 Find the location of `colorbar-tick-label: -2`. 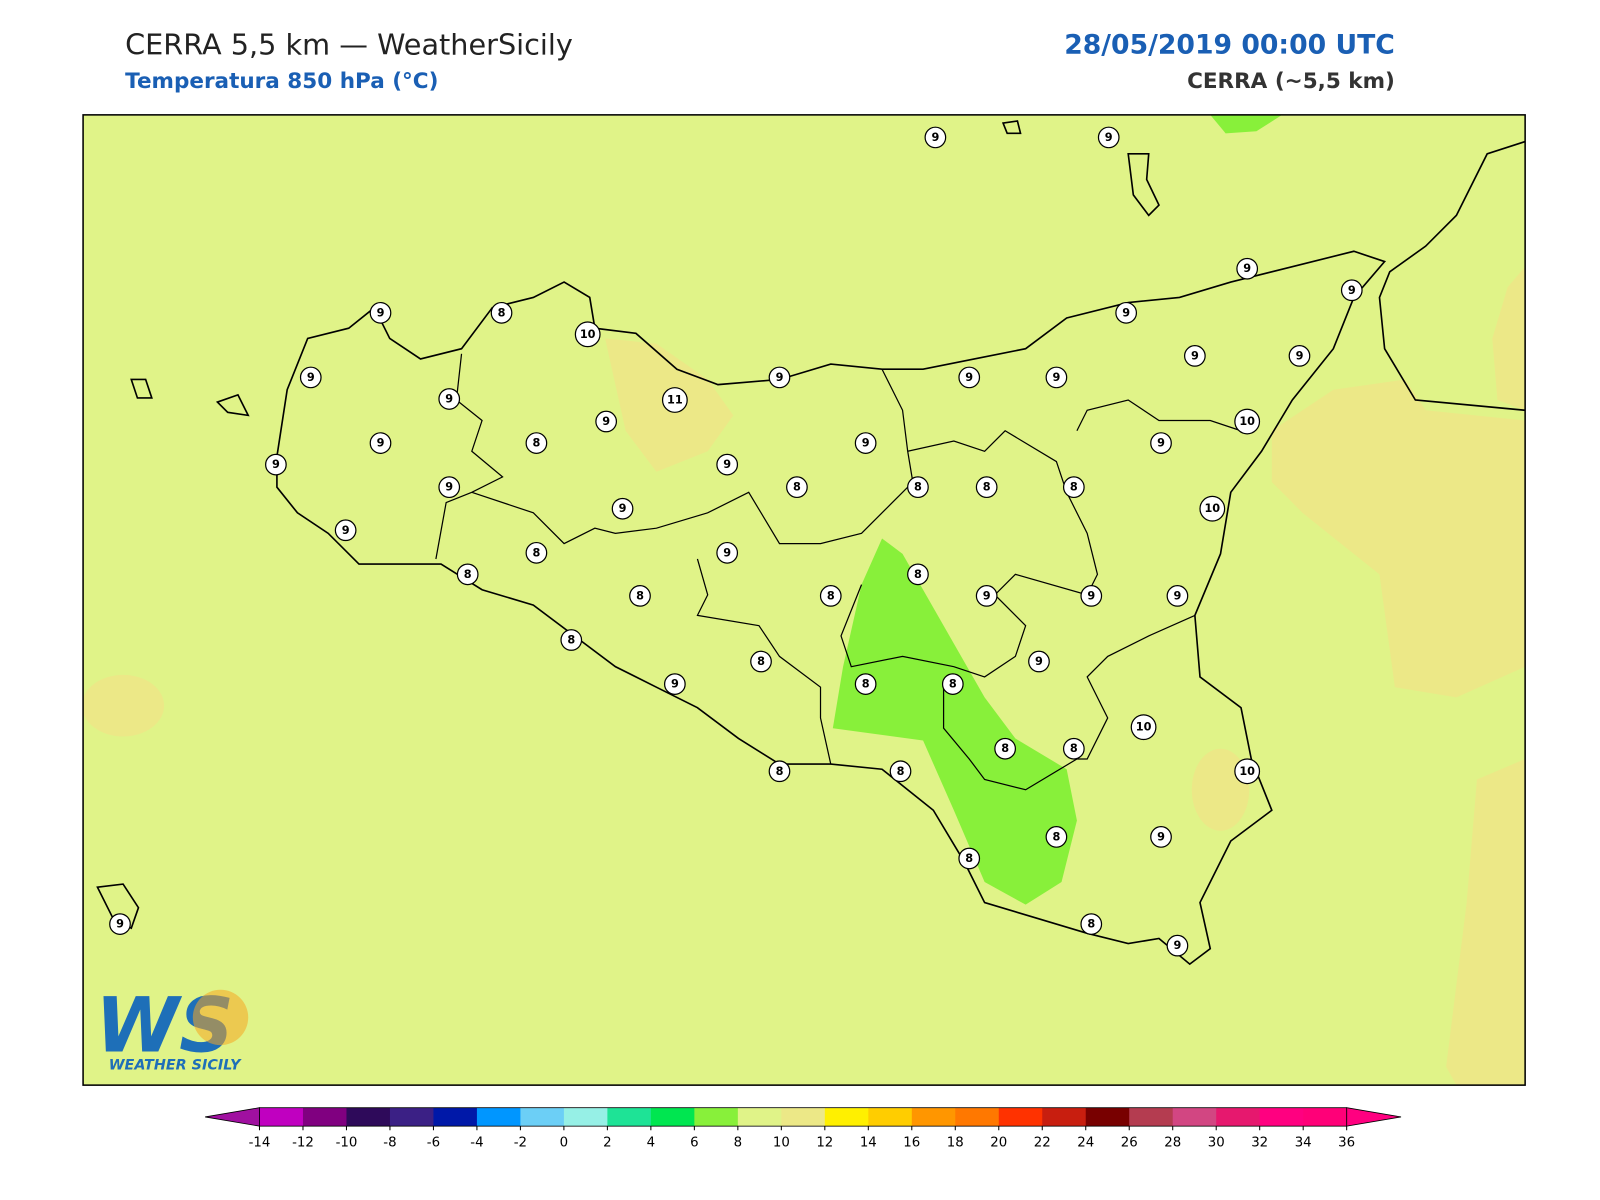

colorbar-tick-label: -2 is located at coordinates (520, 1143).